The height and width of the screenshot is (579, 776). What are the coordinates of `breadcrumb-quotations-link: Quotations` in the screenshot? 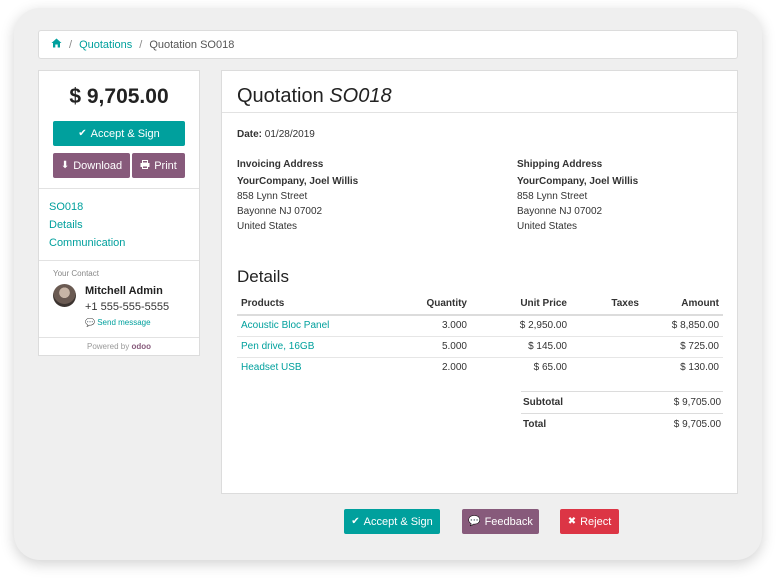 It's located at (106, 44).